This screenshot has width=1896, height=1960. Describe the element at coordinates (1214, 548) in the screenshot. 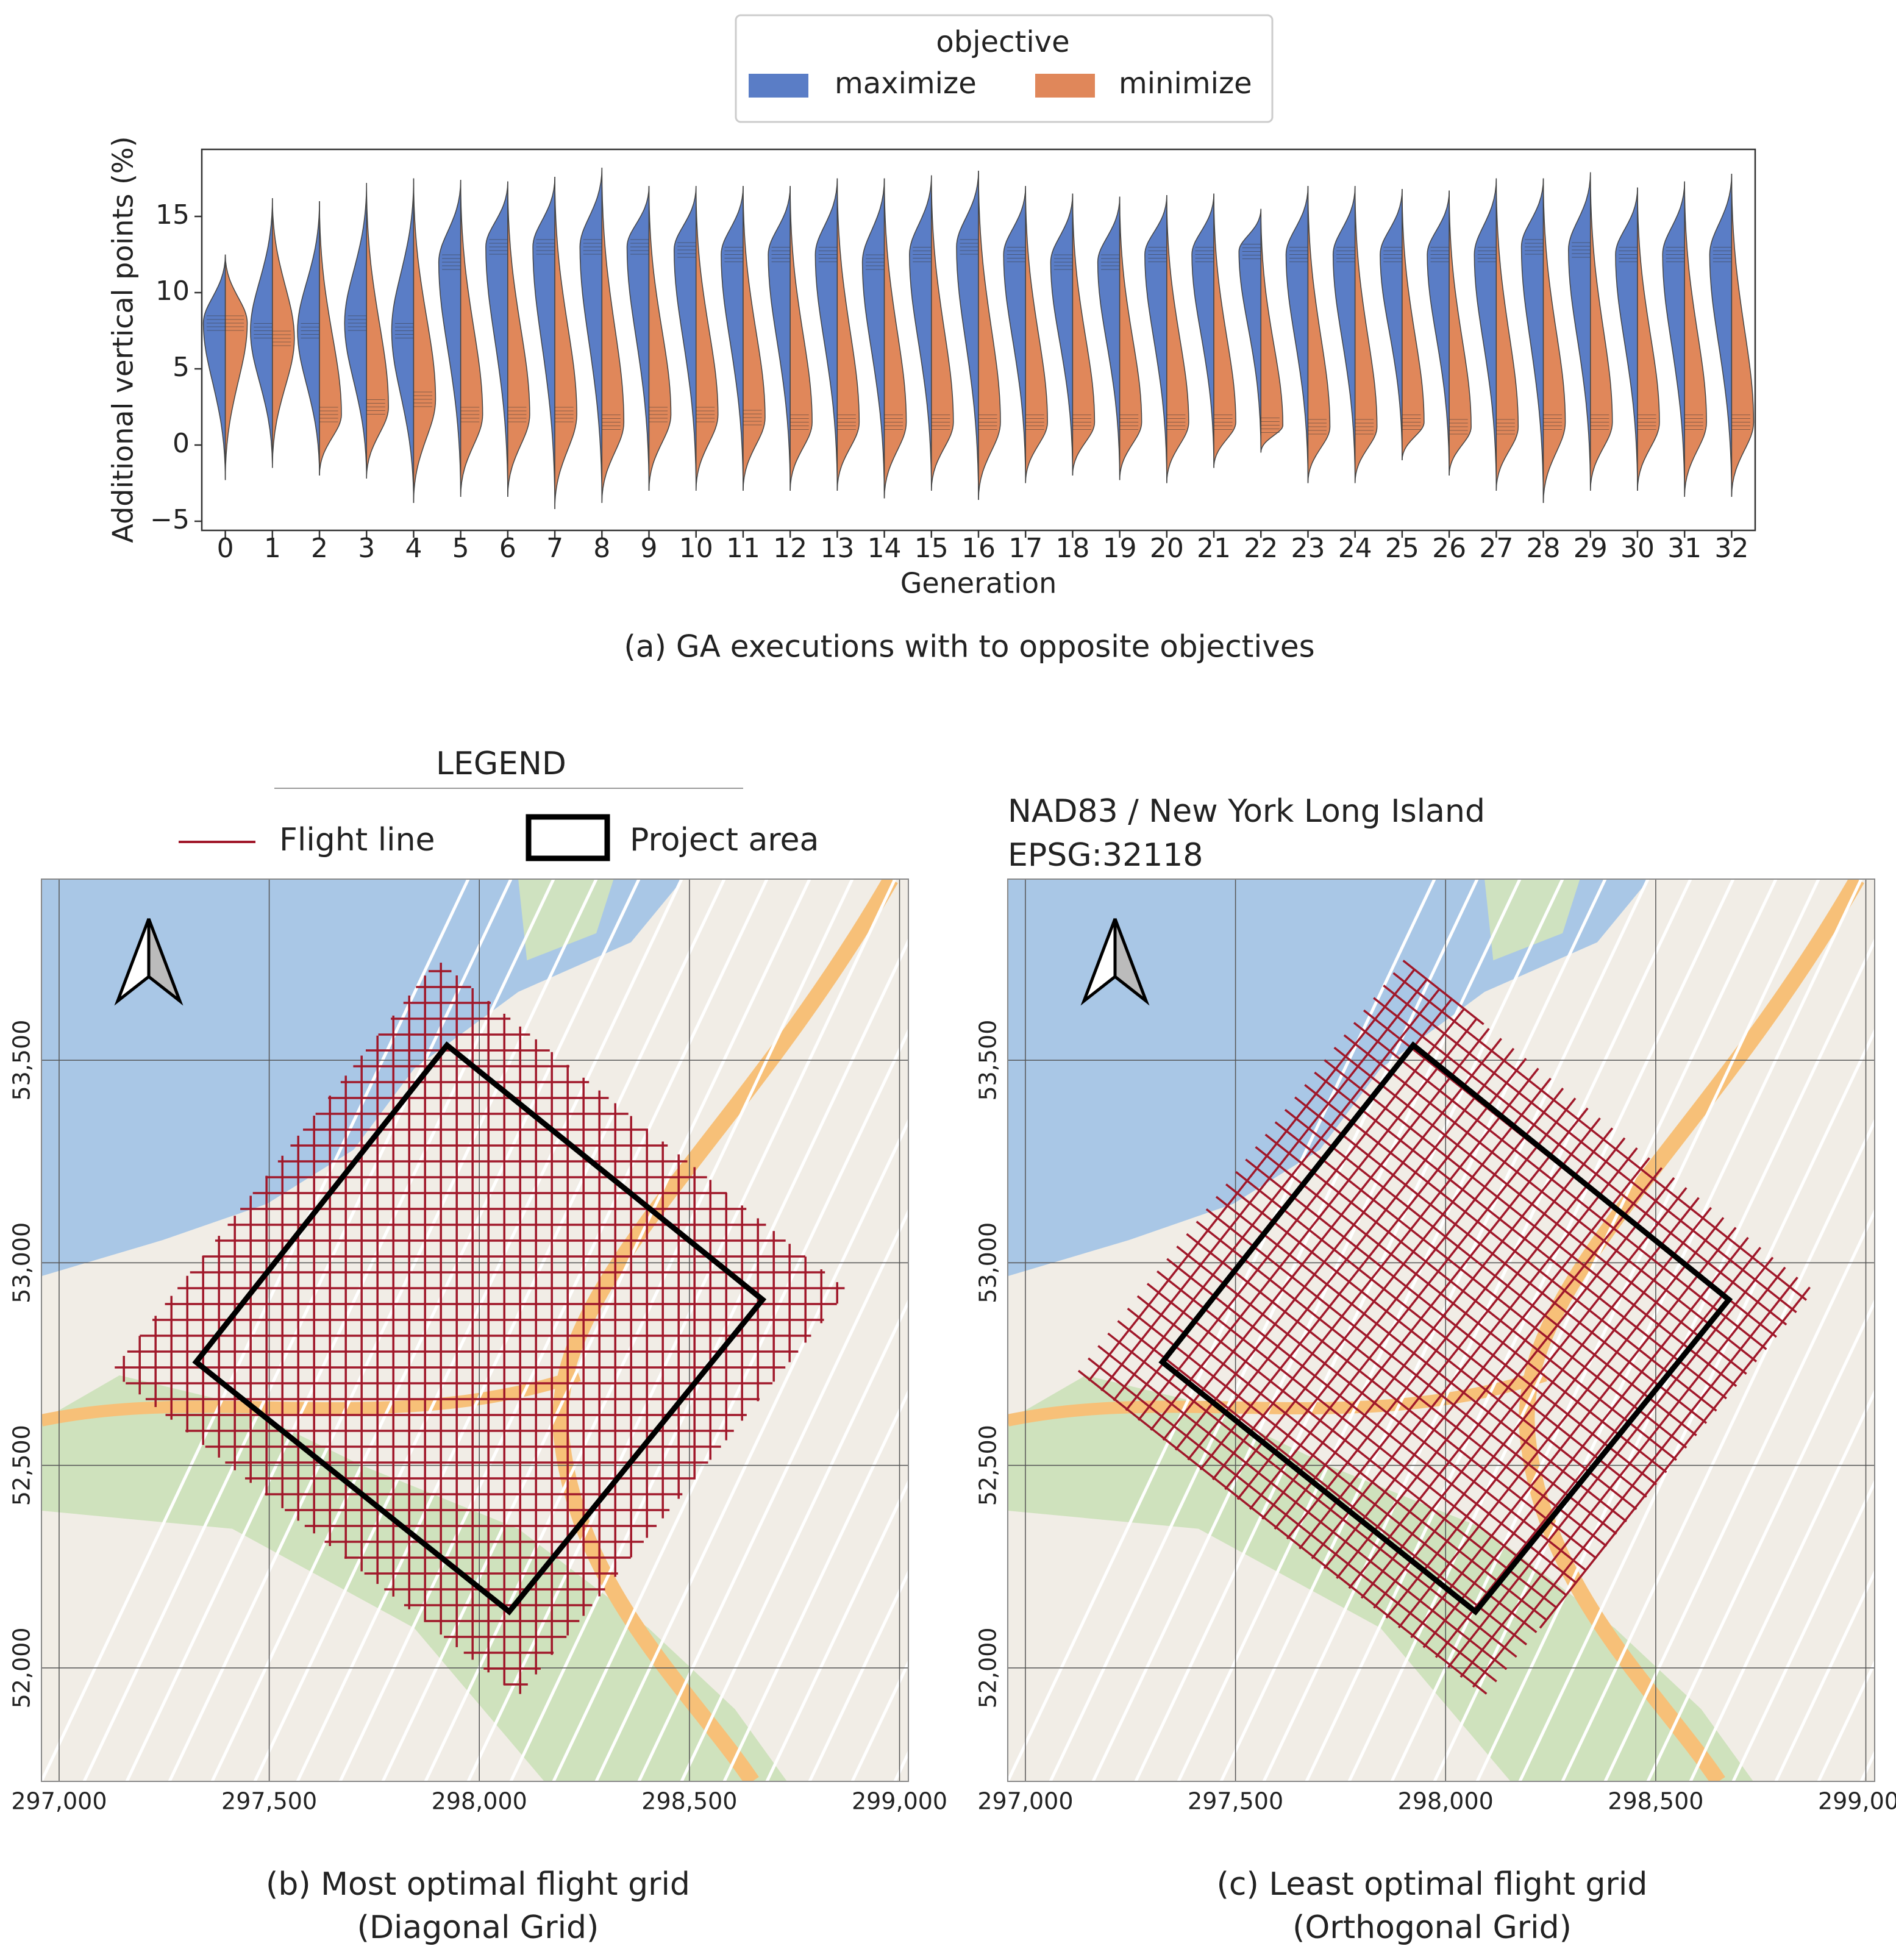

I see `x-tick-label: 21` at that location.